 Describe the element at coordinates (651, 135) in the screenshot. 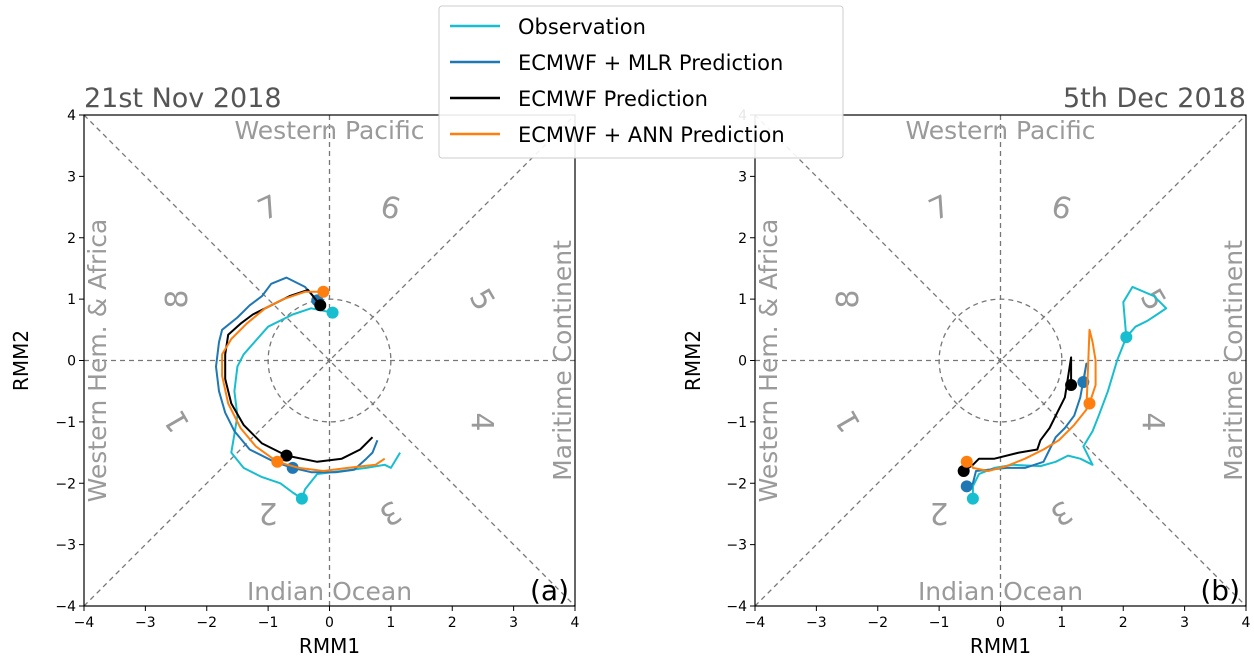

I see `legend-label: ECMWF + ANN Prediction` at that location.